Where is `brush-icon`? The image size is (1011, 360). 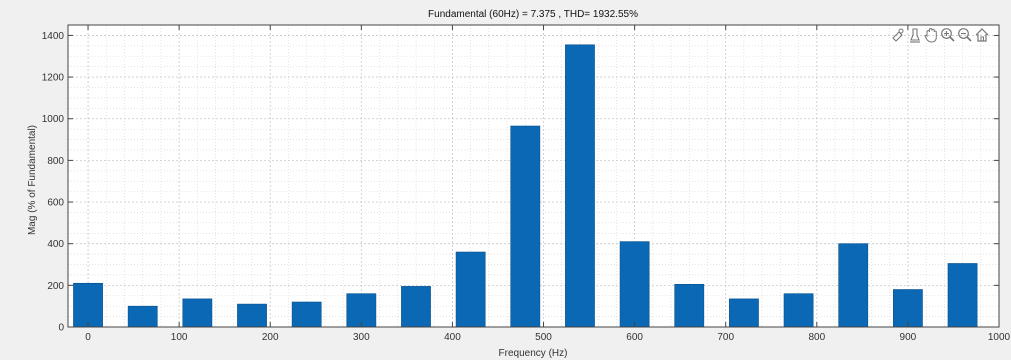
brush-icon is located at coordinates (898, 35).